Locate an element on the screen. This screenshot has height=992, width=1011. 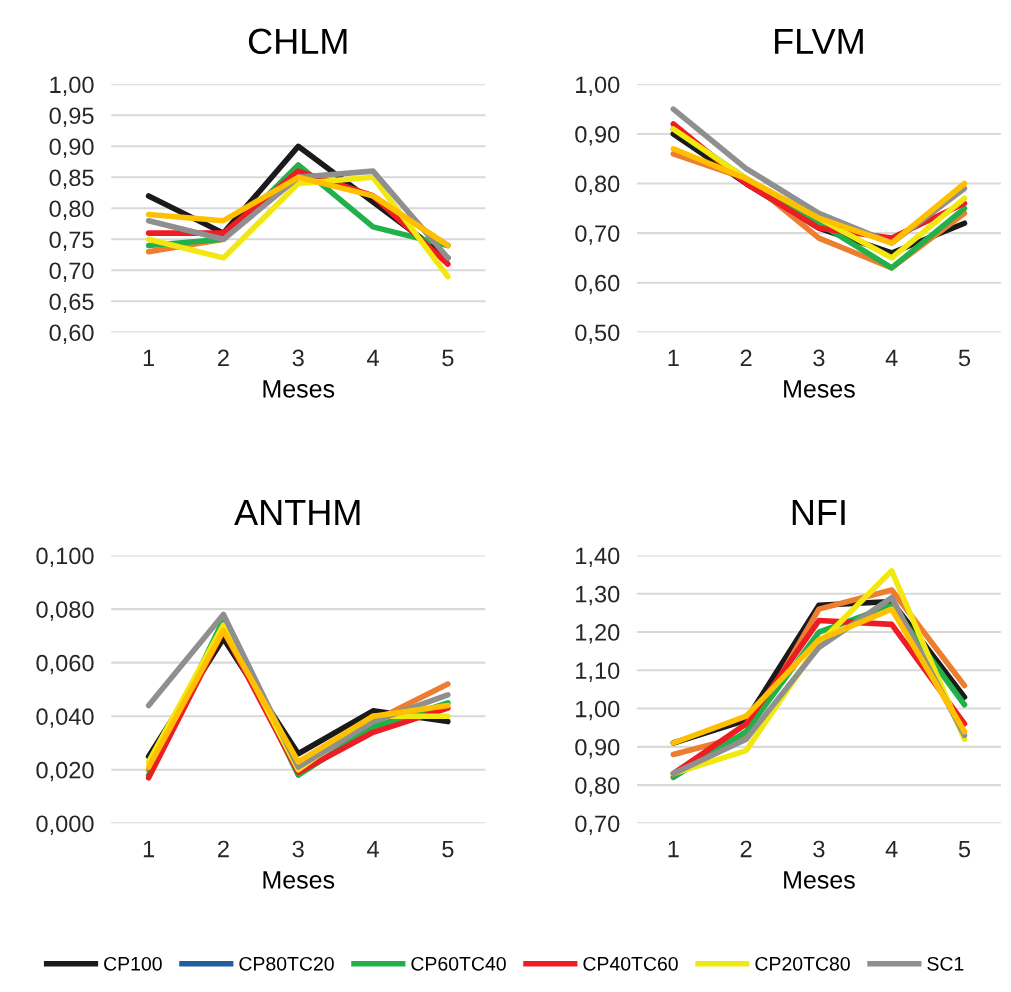
y-tick-label: 1,40 is located at coordinates (598, 557).